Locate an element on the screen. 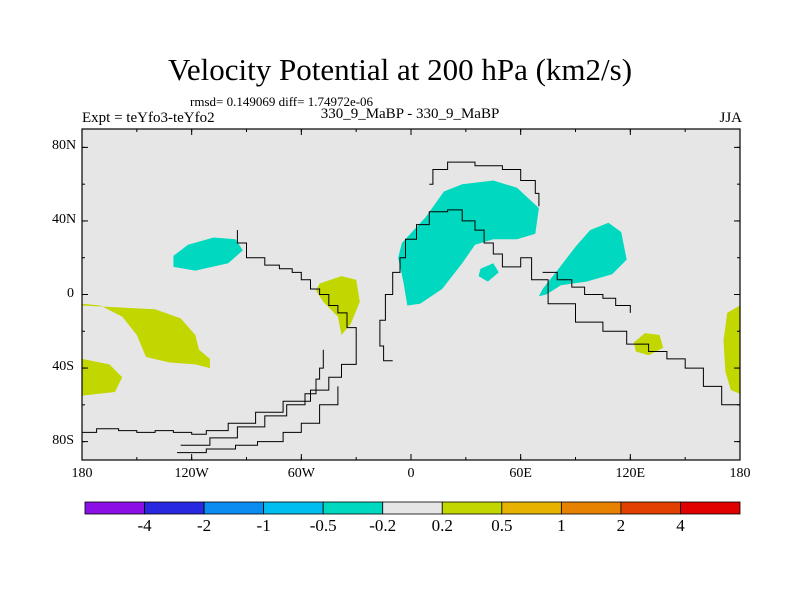 The image size is (800, 600). fill-positive-southwest-pacific is located at coordinates (146, 349).